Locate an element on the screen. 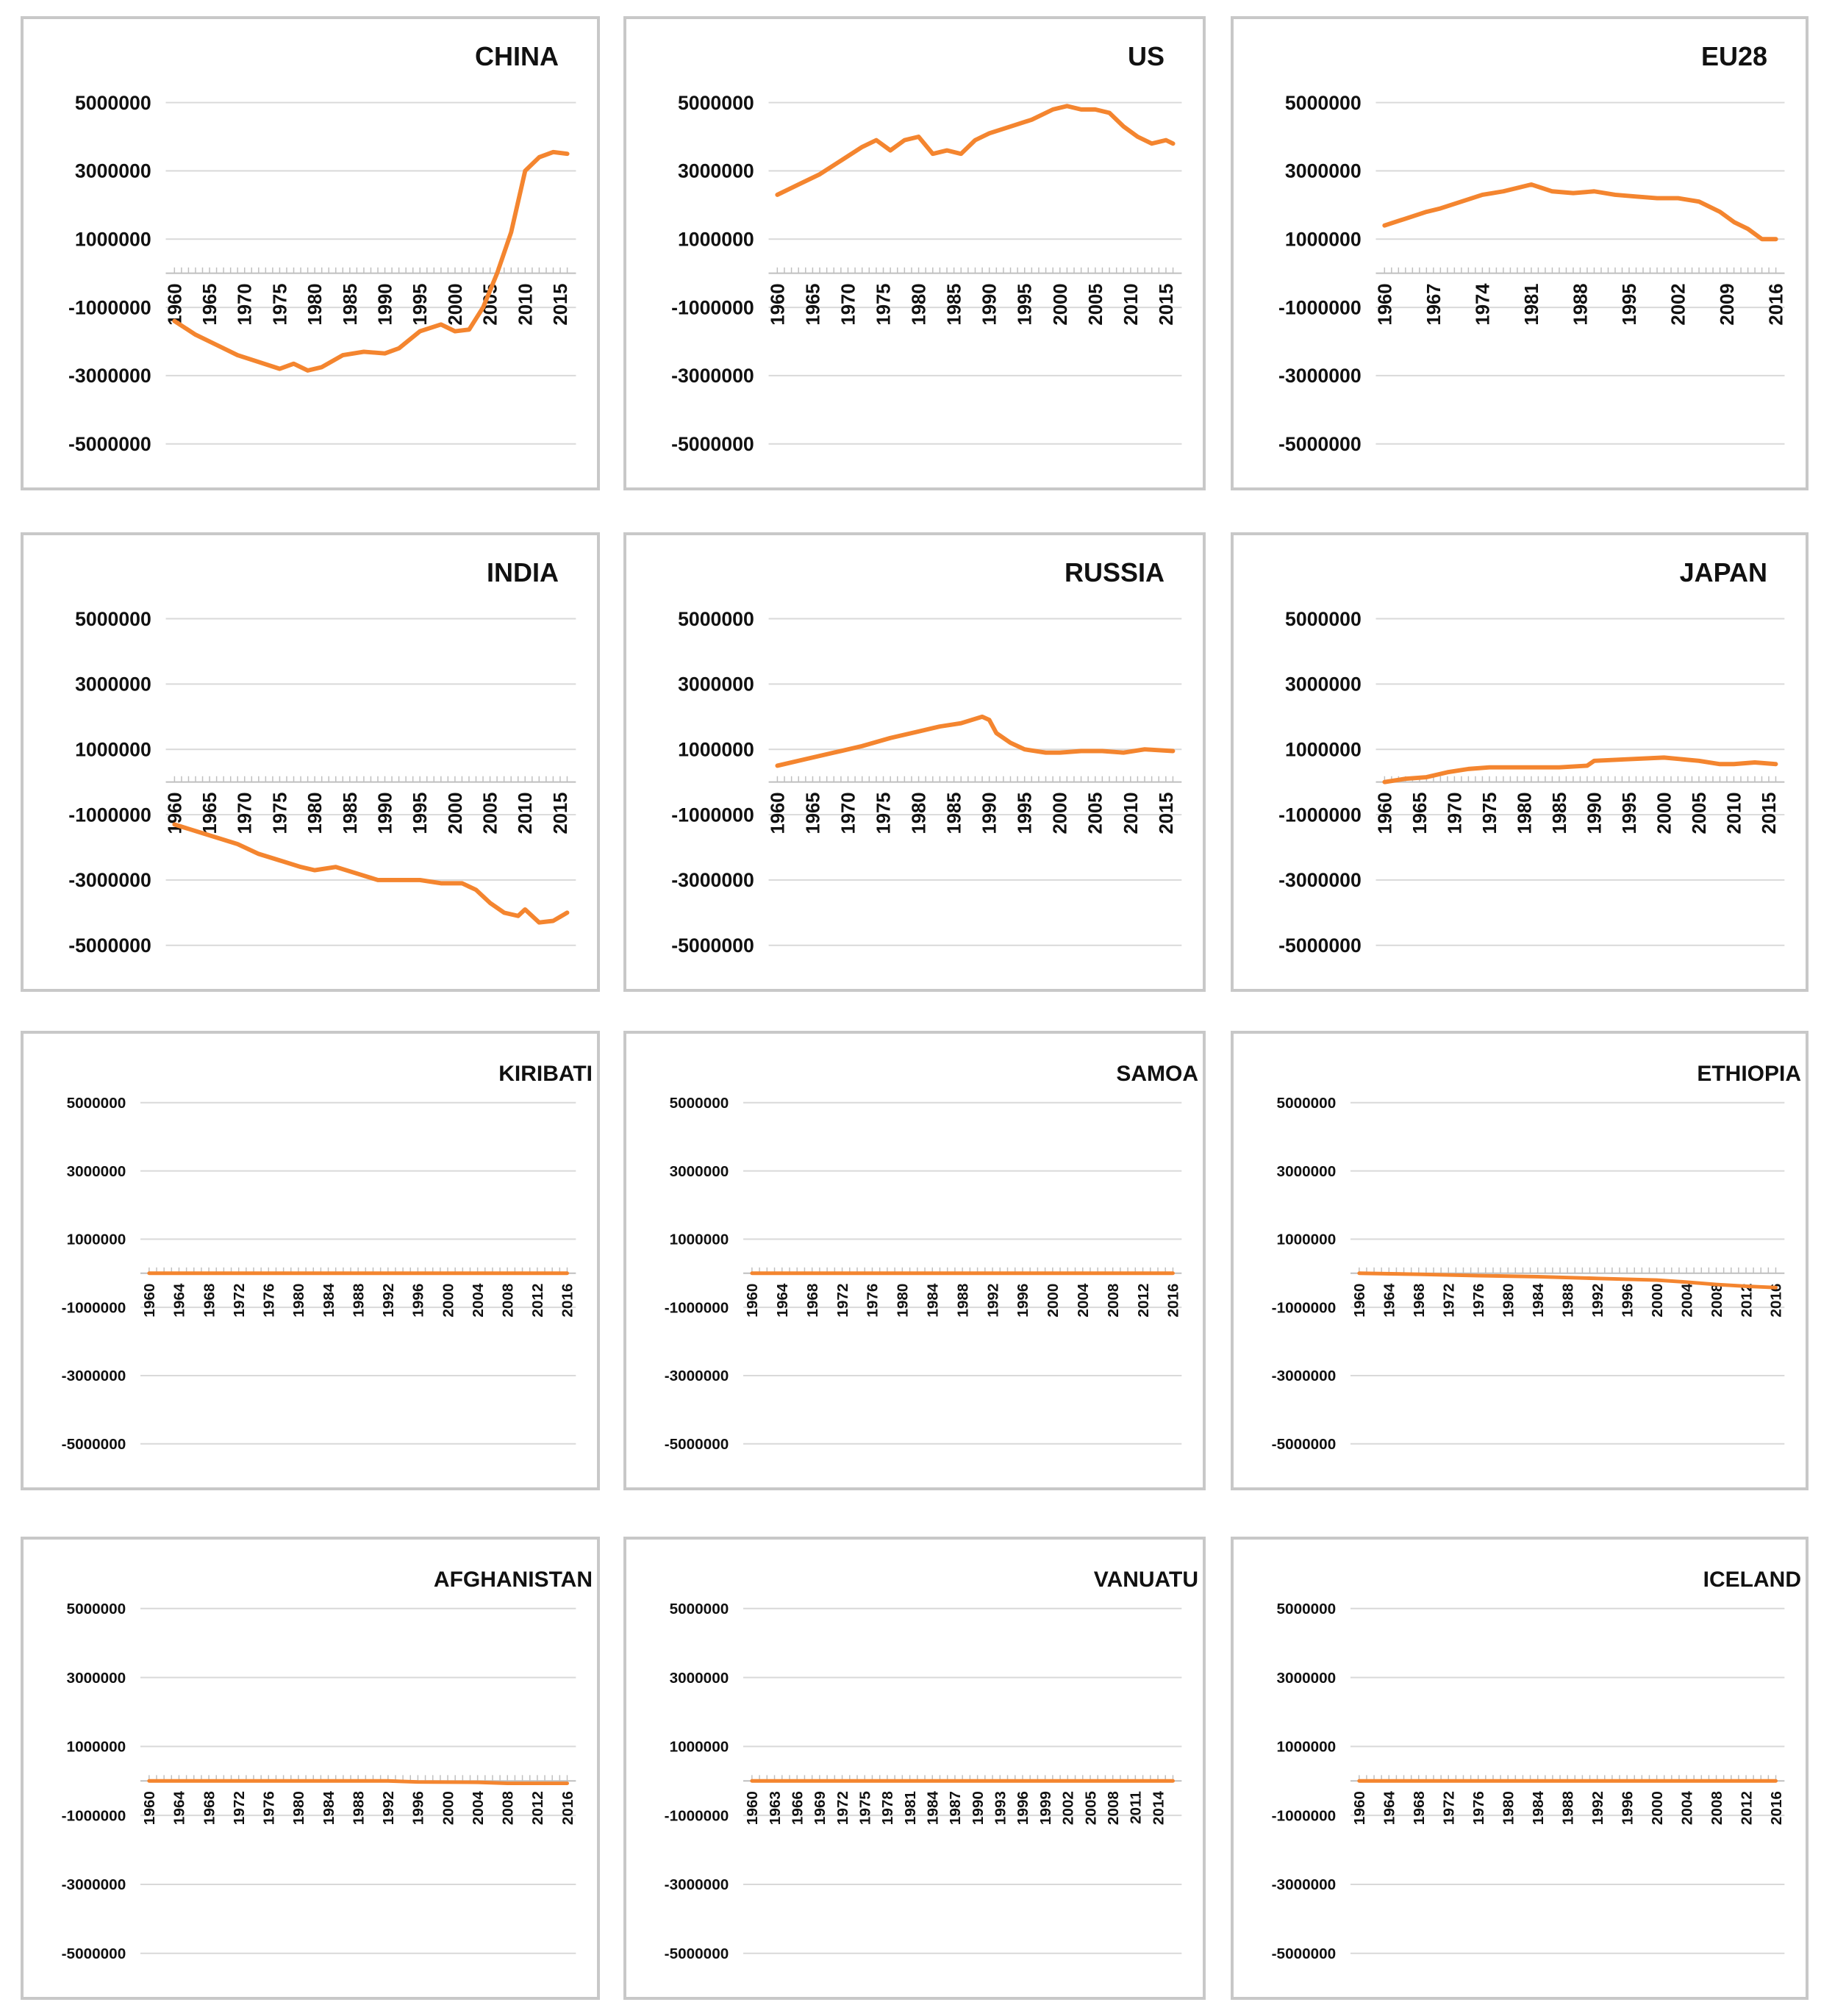 Image resolution: width=1821 pixels, height=2016 pixels. x-tick-label: 1964 is located at coordinates (1389, 1808).